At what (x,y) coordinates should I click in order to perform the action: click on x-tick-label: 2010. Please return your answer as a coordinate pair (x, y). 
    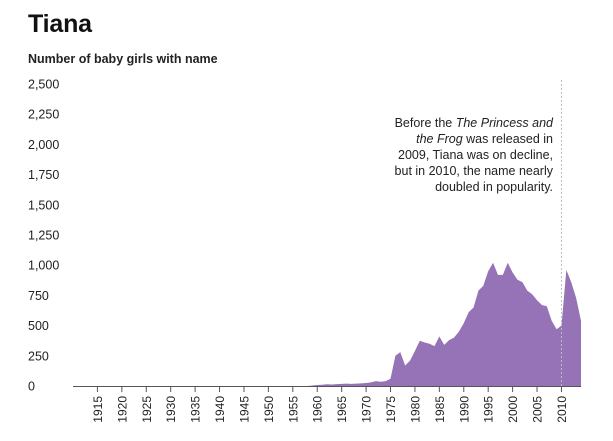
    Looking at the image, I should click on (562, 409).